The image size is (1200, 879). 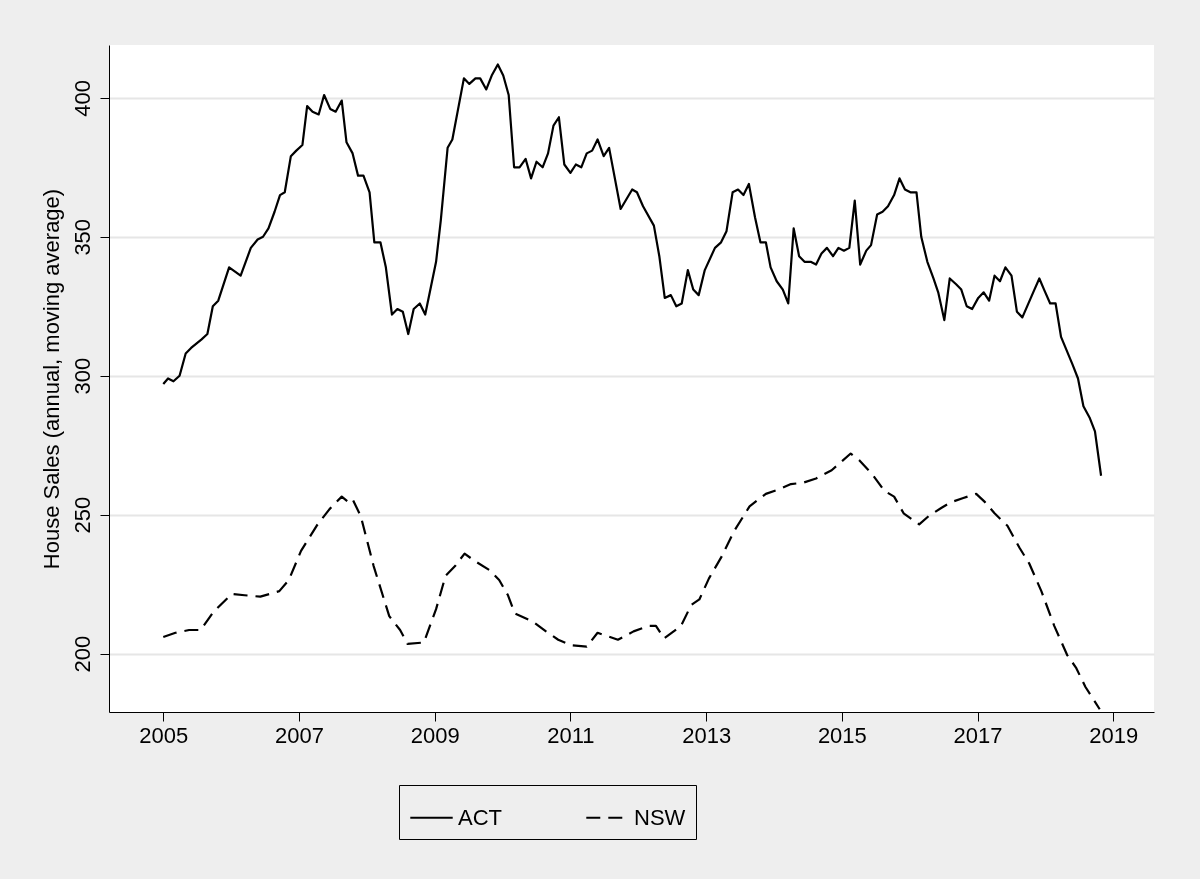 I want to click on x-tick-label: 2019, so click(x=1114, y=735).